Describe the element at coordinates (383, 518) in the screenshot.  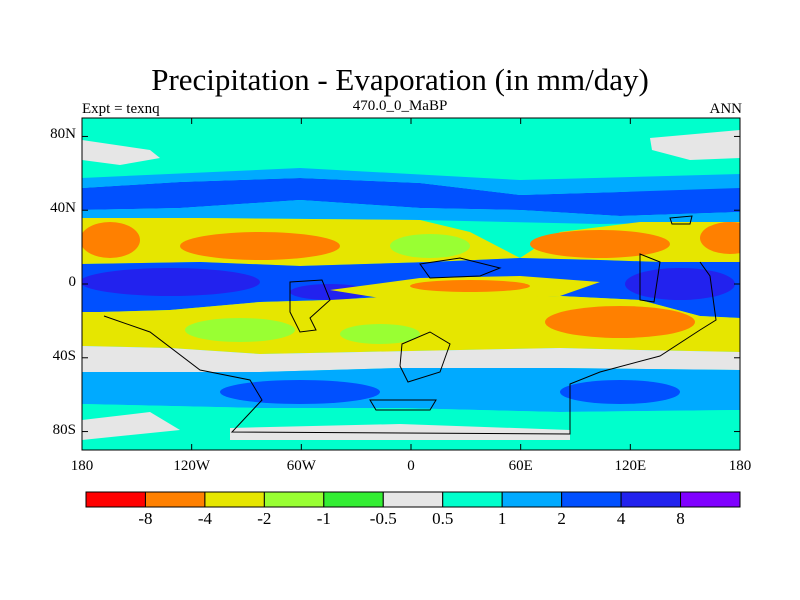
I see `colorbar-label: -0.5` at that location.